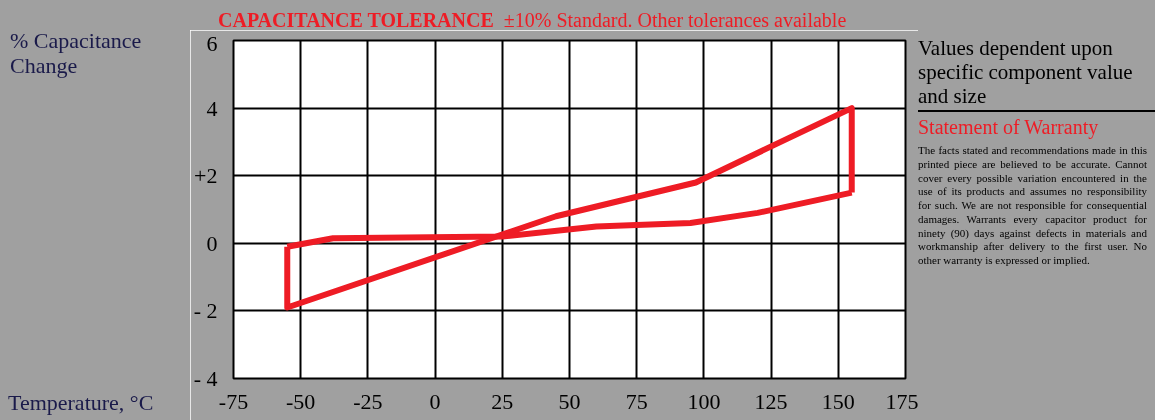  Describe the element at coordinates (569, 401) in the screenshot. I see `x-tick-label: 50` at that location.